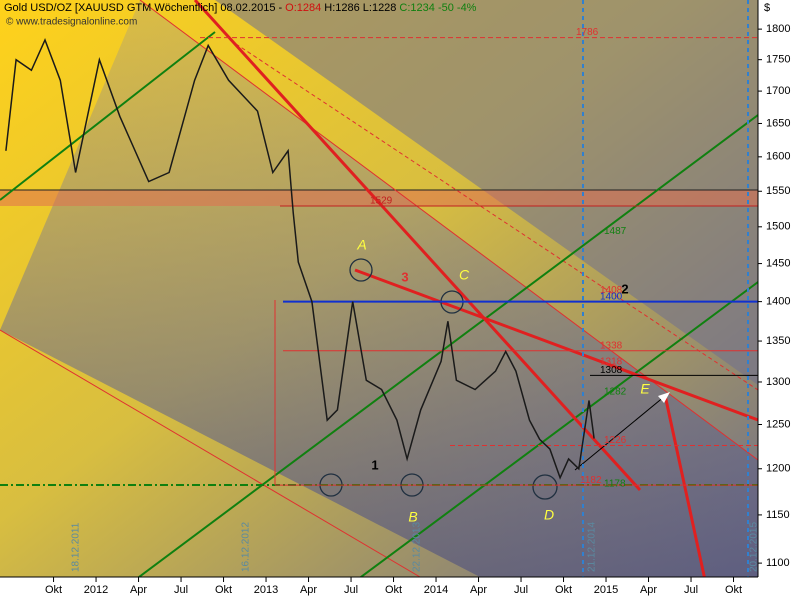 Image resolution: width=800 pixels, height=600 pixels. Describe the element at coordinates (778, 191) in the screenshot. I see `y-tick-label: 1550` at that location.